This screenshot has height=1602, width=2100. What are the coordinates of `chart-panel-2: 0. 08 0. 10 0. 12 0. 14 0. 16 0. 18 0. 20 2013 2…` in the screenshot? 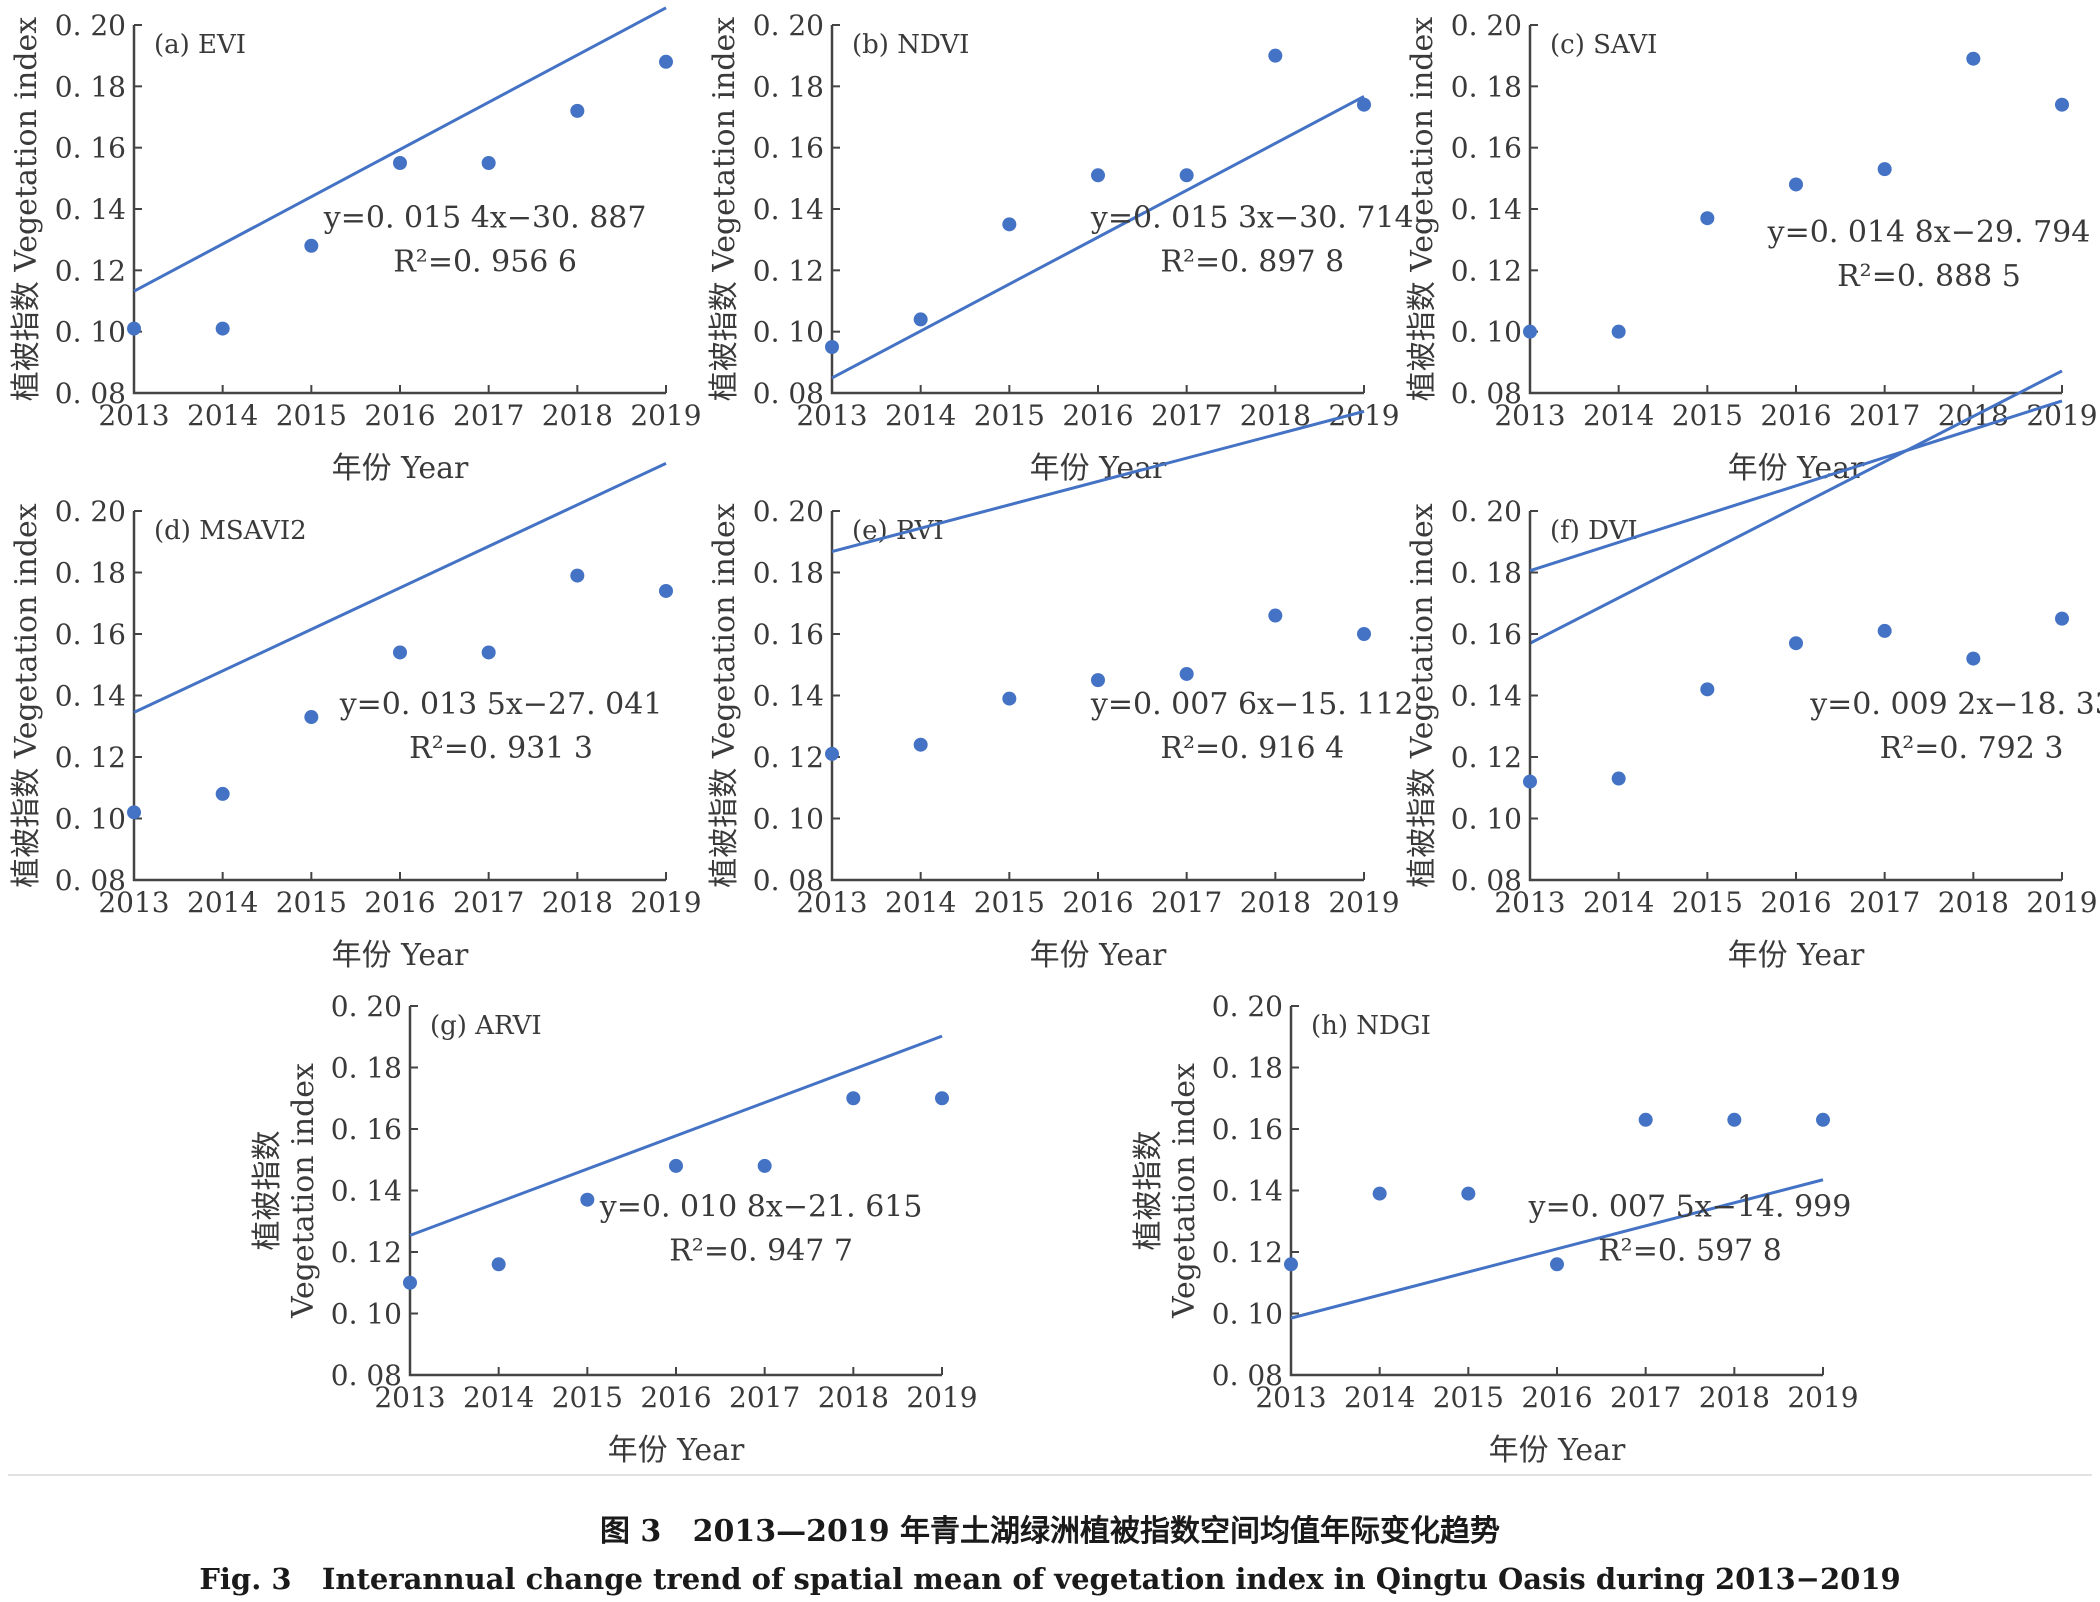 It's located at (1060, 247).